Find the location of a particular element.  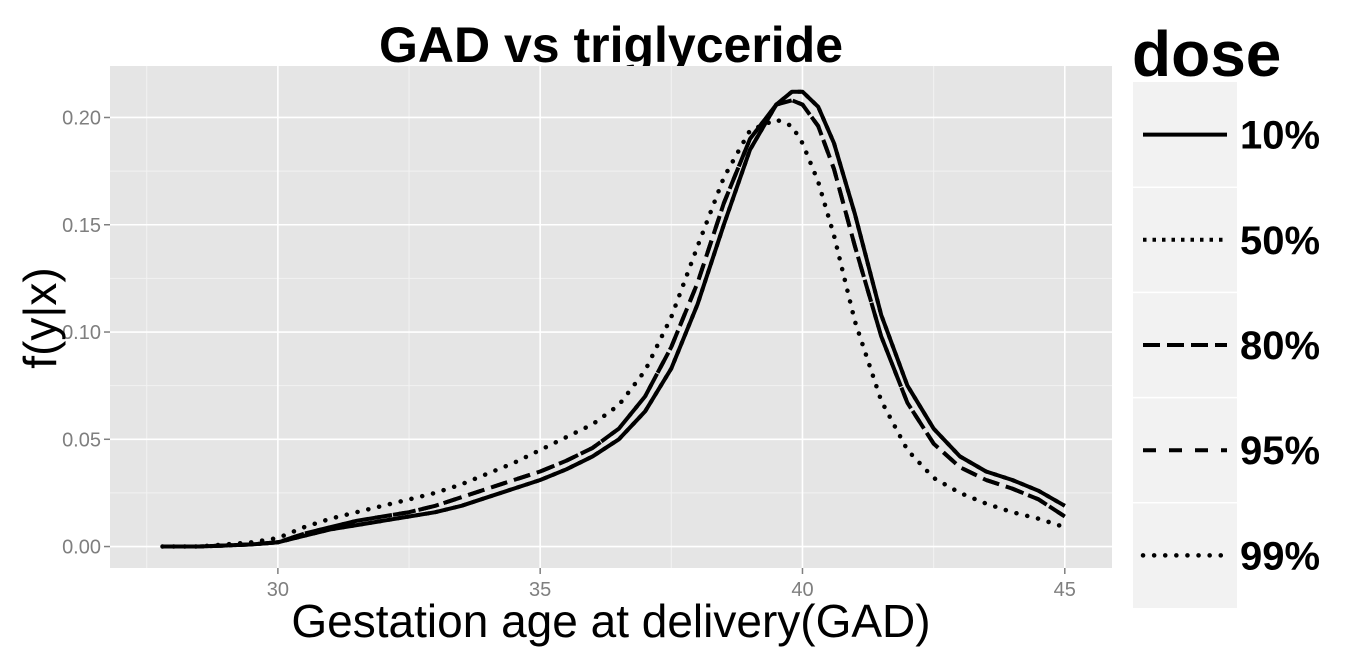

chart-title: GAD vs triglyceride is located at coordinates (611, 45).